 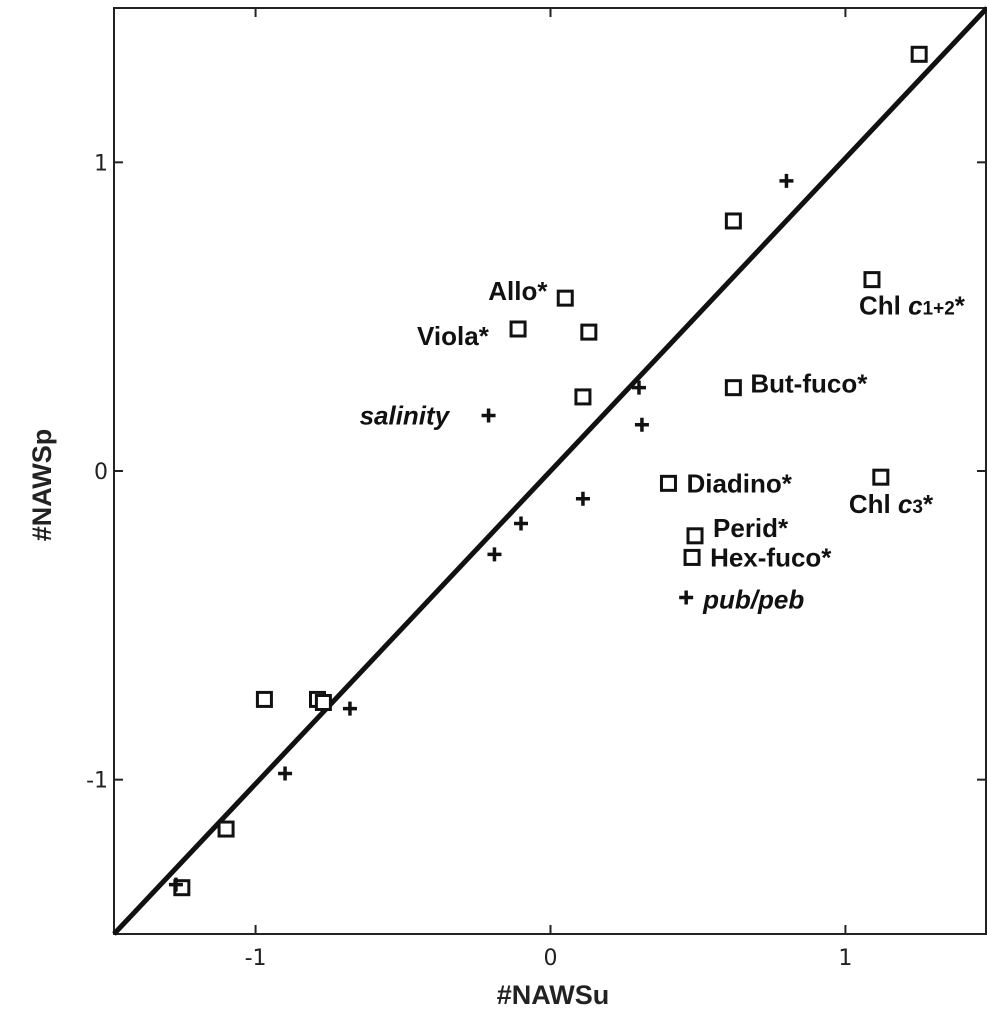 I want to click on point-label: salinity, so click(x=405, y=415).